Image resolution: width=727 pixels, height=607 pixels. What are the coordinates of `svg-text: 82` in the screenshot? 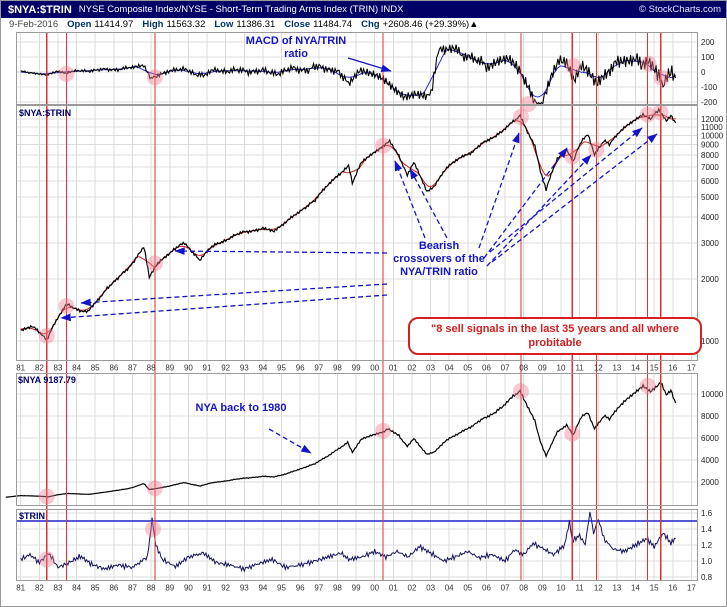 It's located at (39, 588).